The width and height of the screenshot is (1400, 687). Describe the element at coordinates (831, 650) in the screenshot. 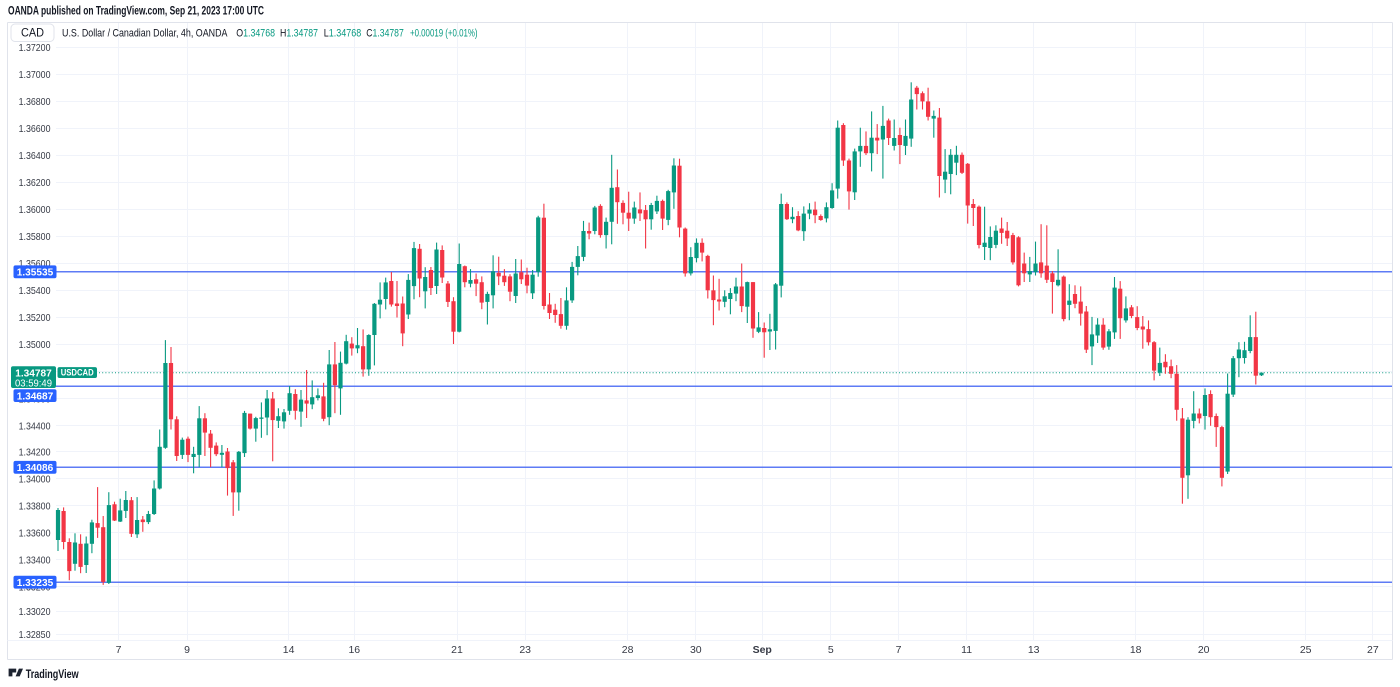

I see `svg-text: 5` at that location.